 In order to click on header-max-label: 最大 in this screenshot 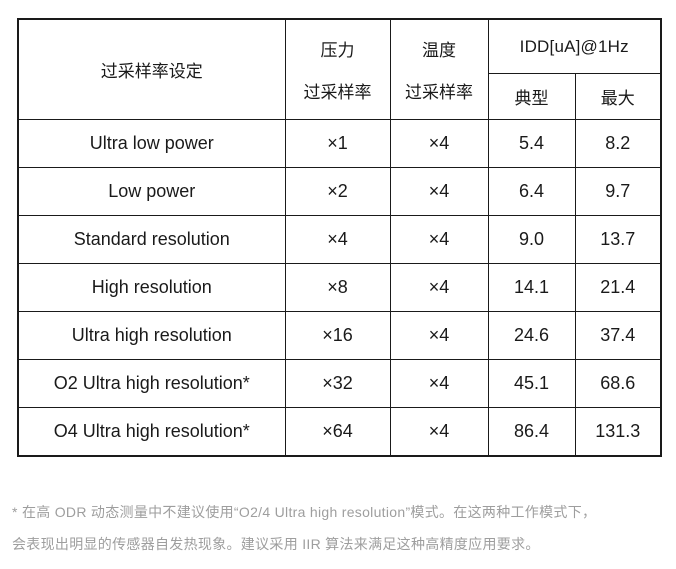, I will do `click(617, 99)`.